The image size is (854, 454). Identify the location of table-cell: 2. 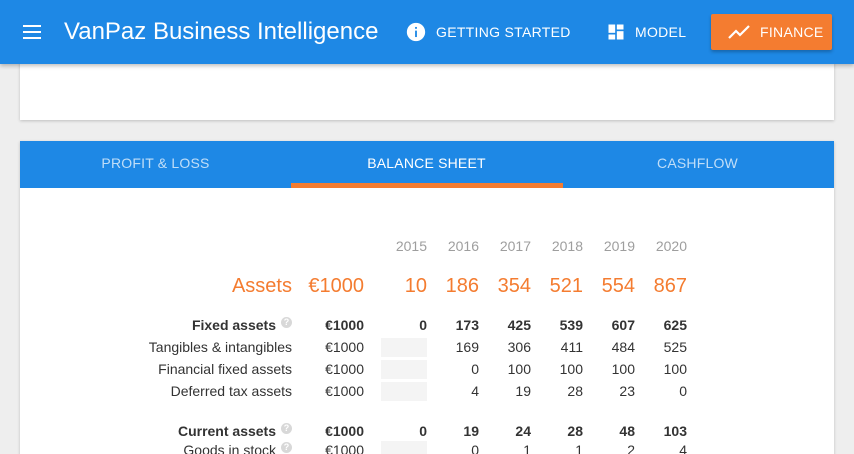
(631, 448).